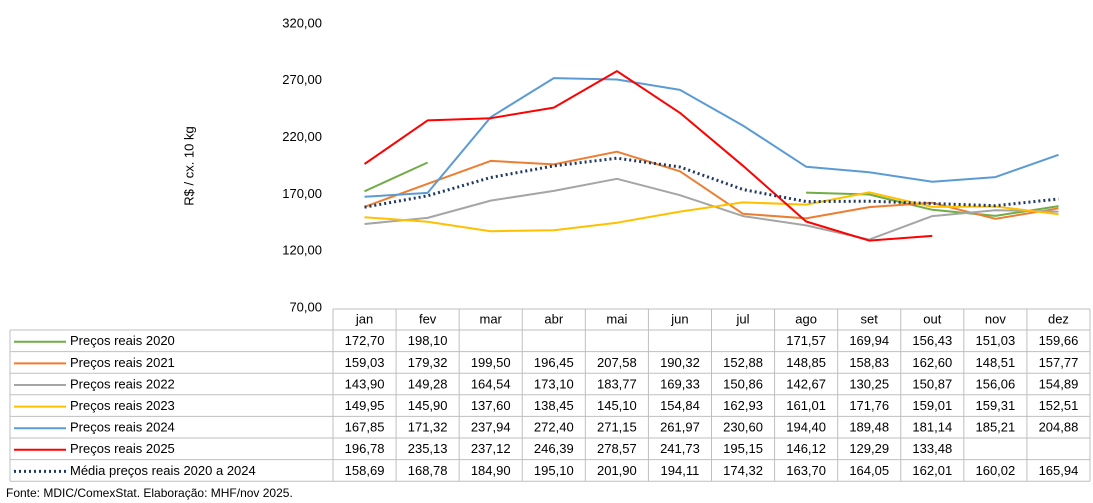 This screenshot has width=1093, height=503. Describe the element at coordinates (554, 448) in the screenshot. I see `table-cell: 246,39` at that location.